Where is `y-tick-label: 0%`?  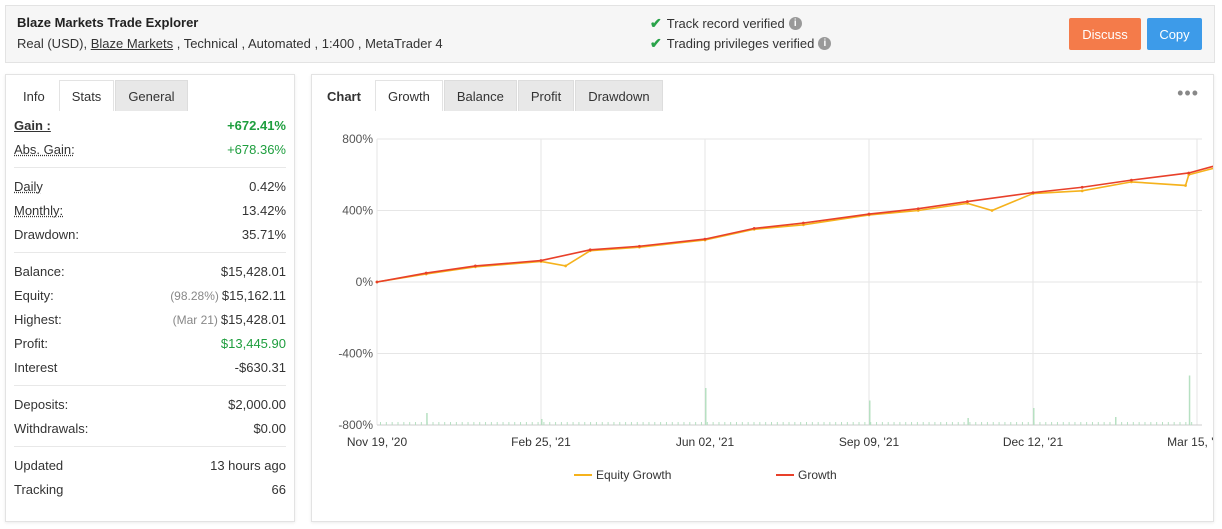
y-tick-label: 0% is located at coordinates (365, 282).